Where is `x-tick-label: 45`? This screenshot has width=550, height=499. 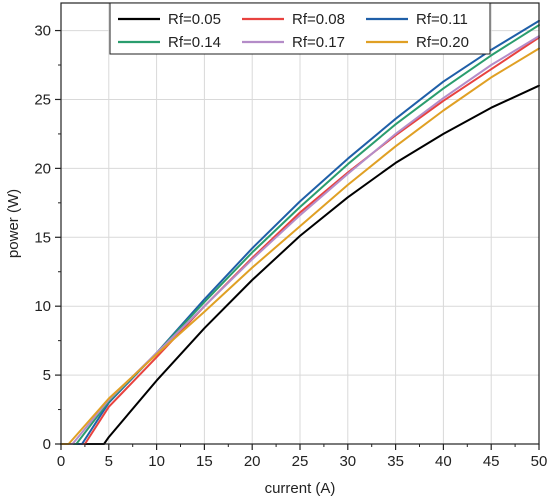 x-tick-label: 45 is located at coordinates (491, 461).